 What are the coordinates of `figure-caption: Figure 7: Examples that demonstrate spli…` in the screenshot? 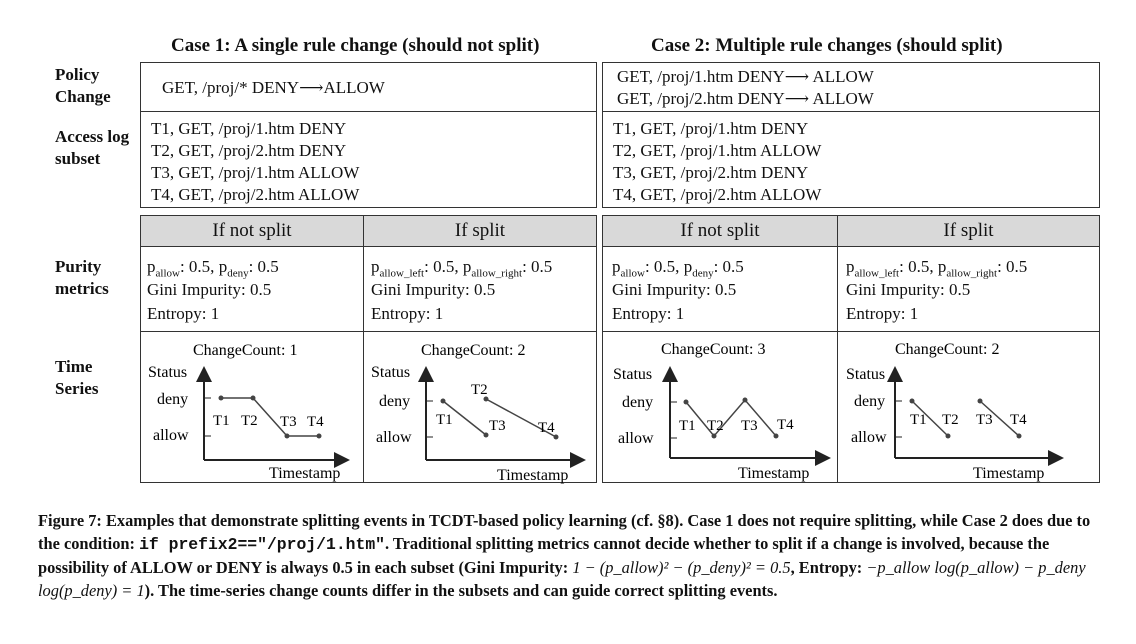 It's located at (569, 555).